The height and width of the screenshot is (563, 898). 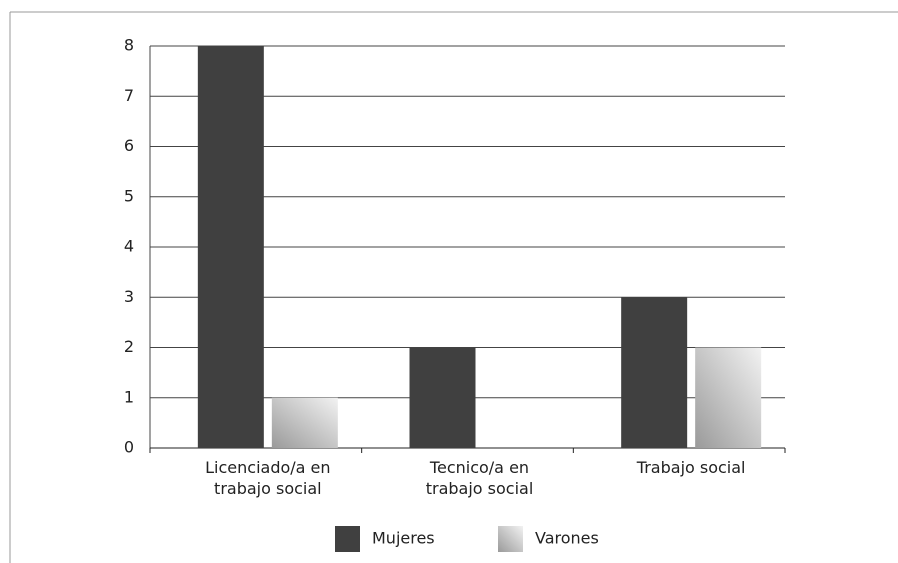 What do you see at coordinates (479, 478) in the screenshot?
I see `x-tick-label: Tecnico/a en trabajo social` at bounding box center [479, 478].